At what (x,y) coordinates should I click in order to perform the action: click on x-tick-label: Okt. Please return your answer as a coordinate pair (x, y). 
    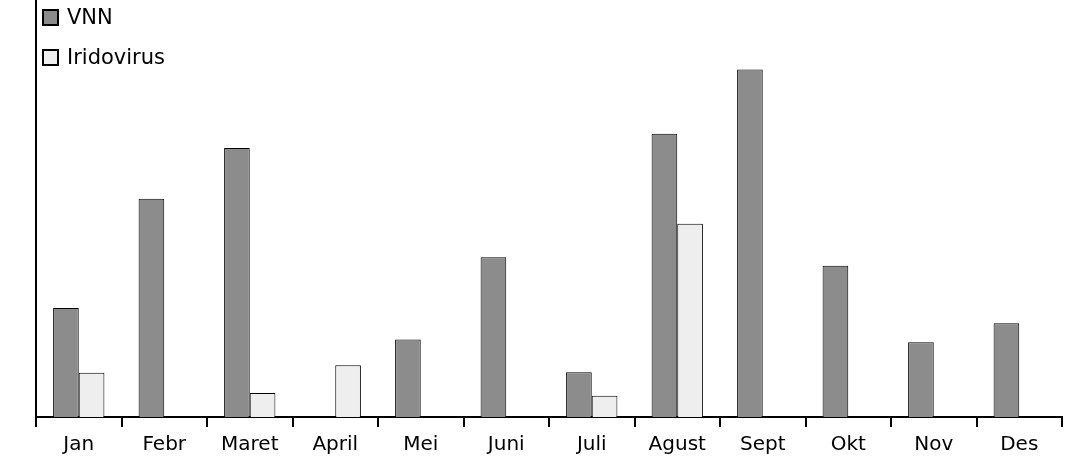
    Looking at the image, I should click on (848, 443).